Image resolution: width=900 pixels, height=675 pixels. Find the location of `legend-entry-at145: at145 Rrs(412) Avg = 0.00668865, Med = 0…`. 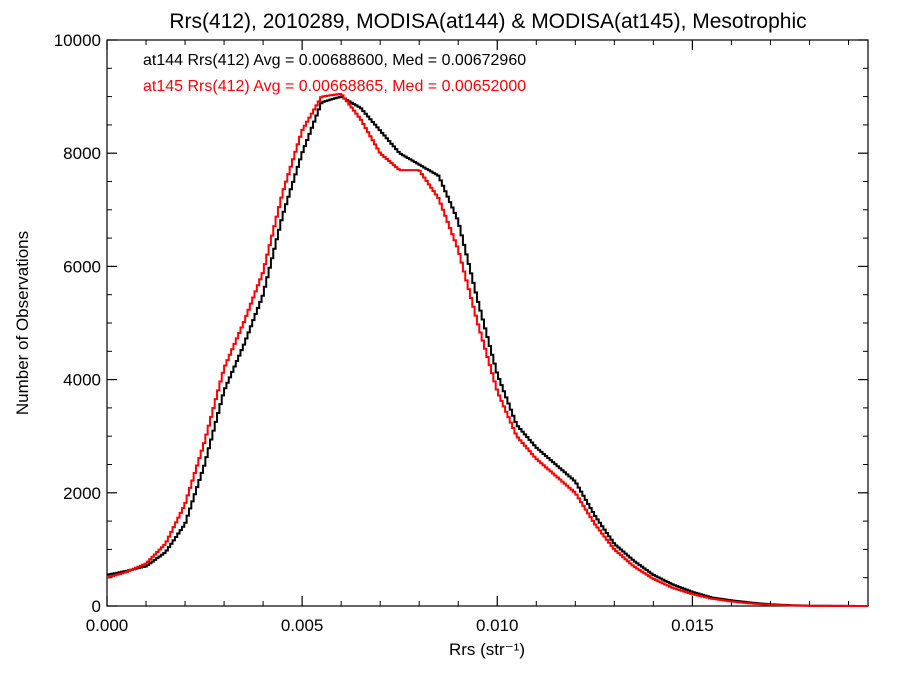

legend-entry-at145: at145 Rrs(412) Avg = 0.00668865, Med = 0… is located at coordinates (334, 86).